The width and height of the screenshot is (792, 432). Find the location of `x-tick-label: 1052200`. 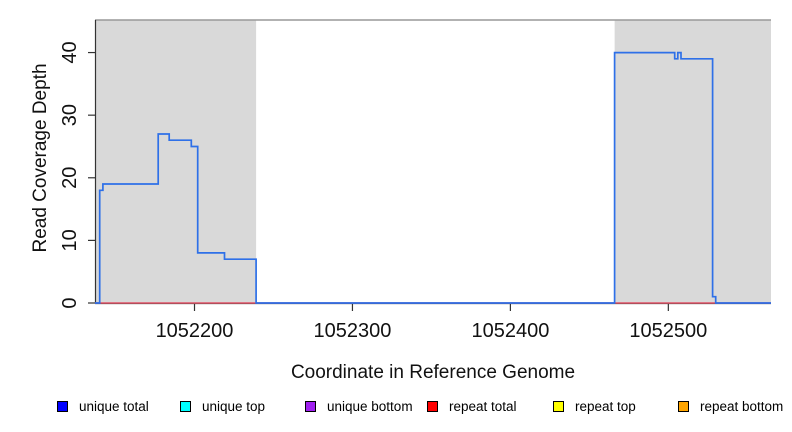

x-tick-label: 1052200 is located at coordinates (195, 331).